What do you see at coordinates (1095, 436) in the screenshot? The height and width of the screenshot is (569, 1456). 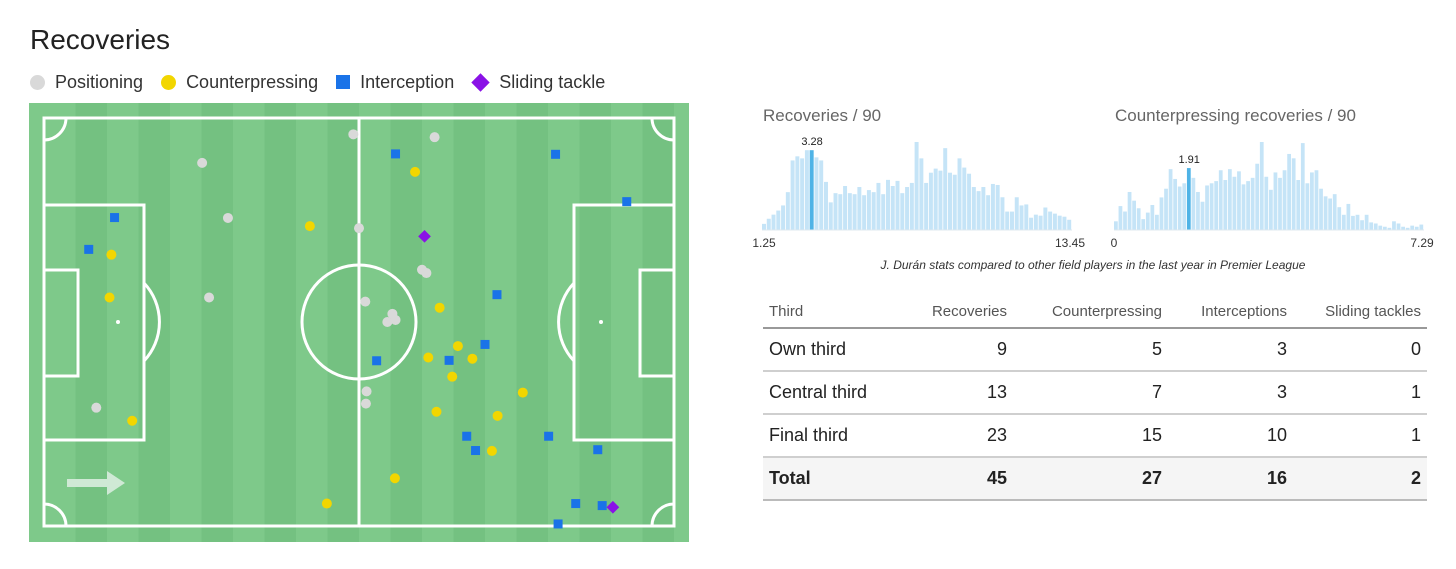 I see `table-row: Final third 23 15 10 1` at bounding box center [1095, 436].